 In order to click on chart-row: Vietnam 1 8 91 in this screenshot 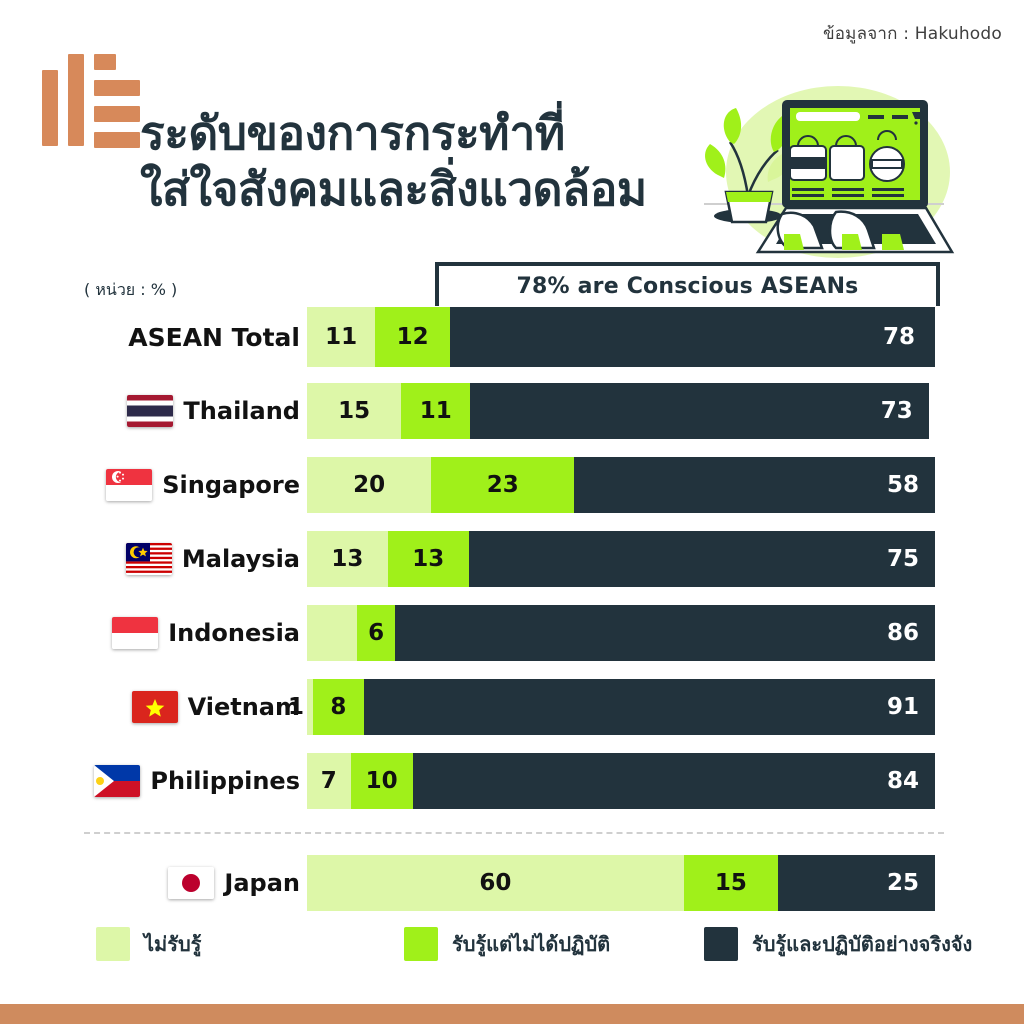, I will do `click(512, 707)`.